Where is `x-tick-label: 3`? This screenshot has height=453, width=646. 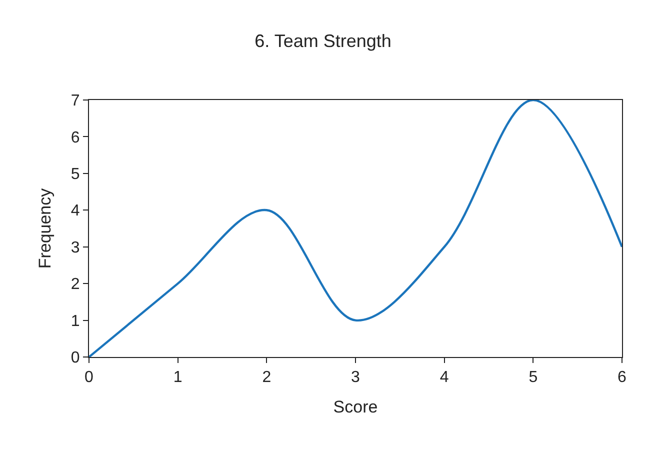 x-tick-label: 3 is located at coordinates (355, 377).